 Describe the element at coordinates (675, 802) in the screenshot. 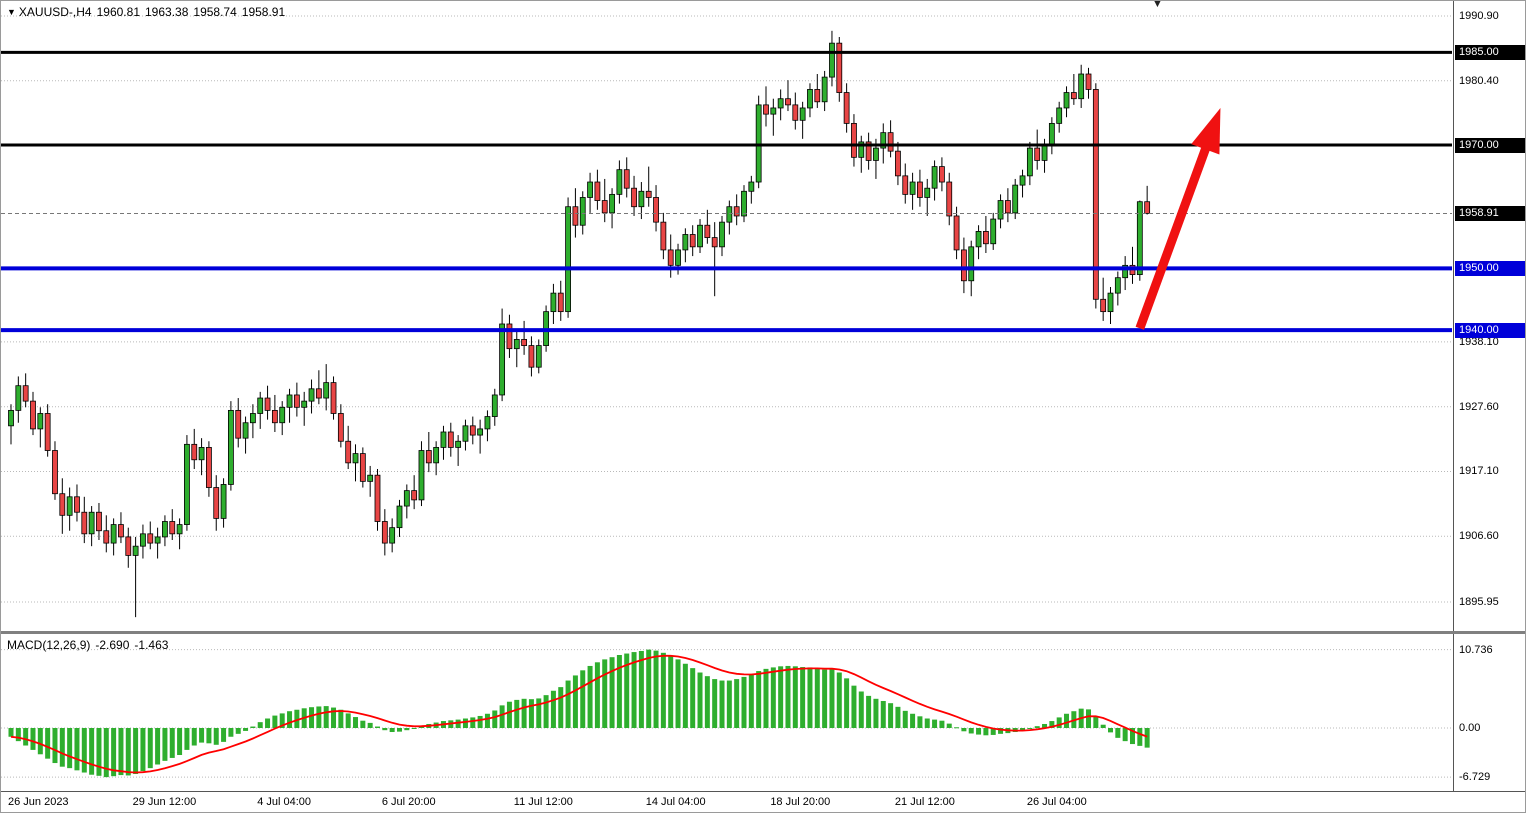

I see `time-axis-label: 14 Jul 04:00` at that location.